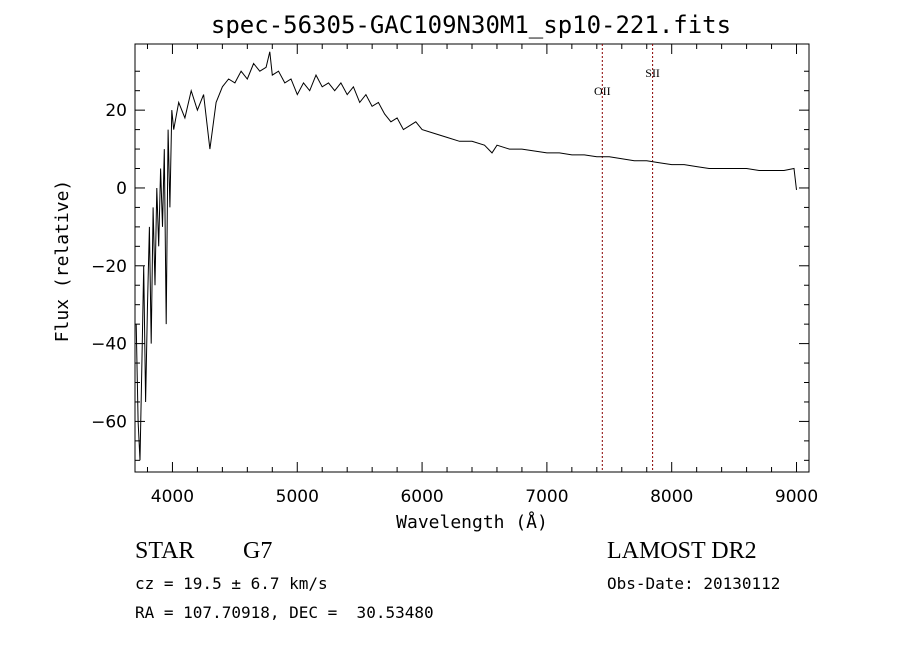  What do you see at coordinates (682, 551) in the screenshot?
I see `survey-name: LAMOST DR2` at bounding box center [682, 551].